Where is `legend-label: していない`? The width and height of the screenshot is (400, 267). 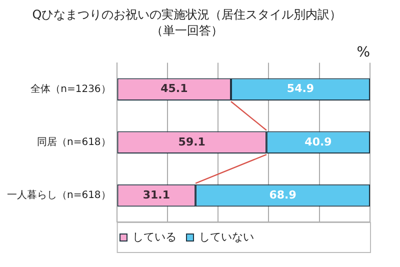
legend-label: していない is located at coordinates (226, 237).